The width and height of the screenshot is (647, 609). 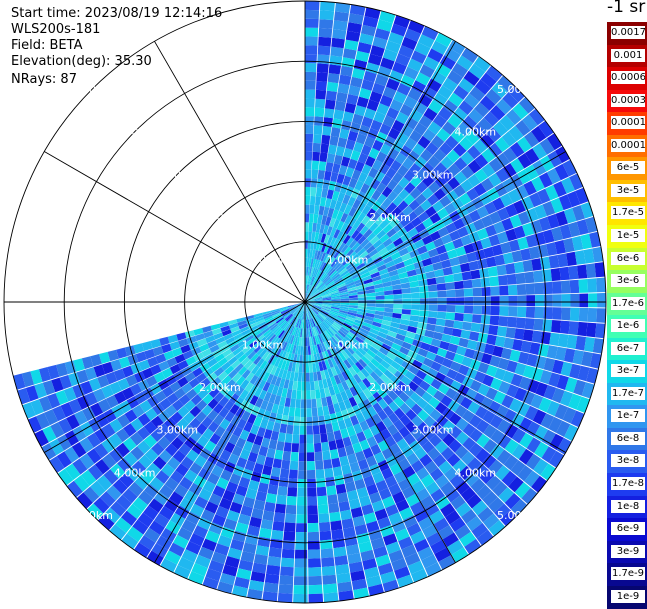 I want to click on colorbar-label: 3e-8, so click(x=628, y=460).